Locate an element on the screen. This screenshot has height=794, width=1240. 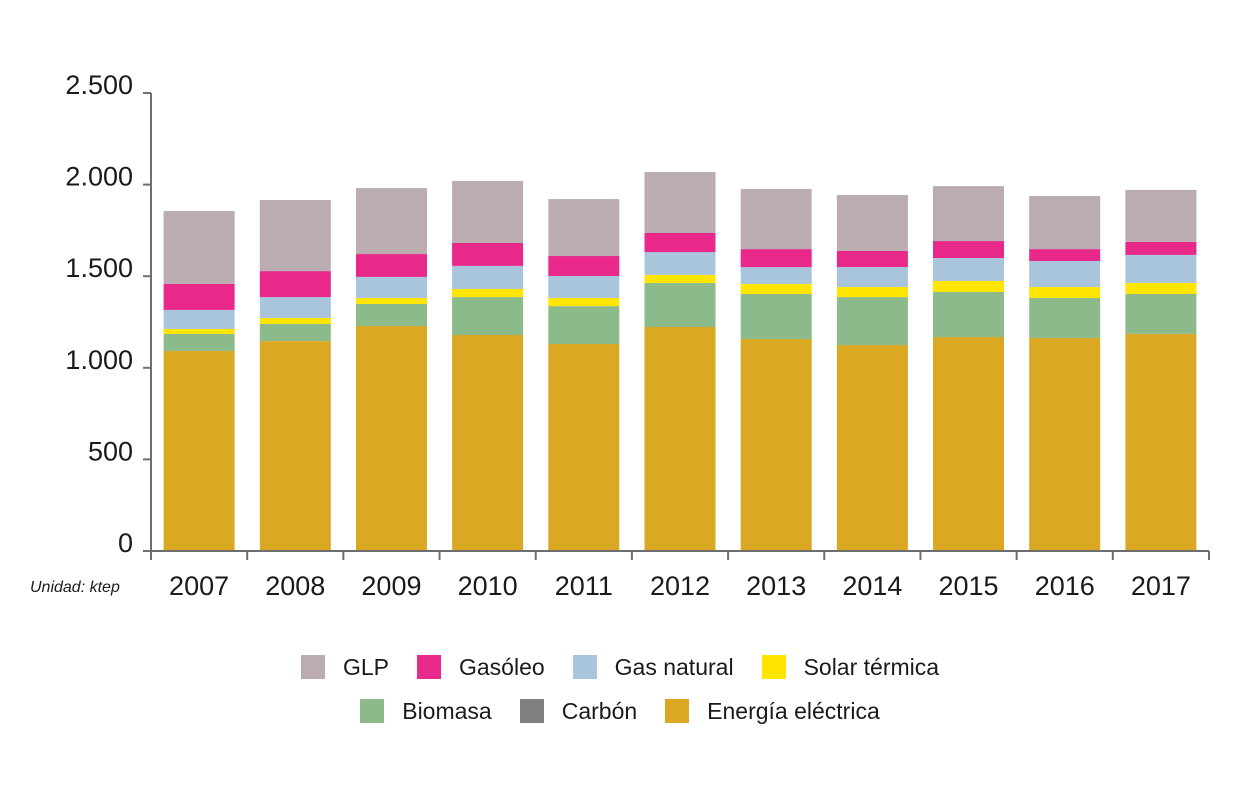
legend-swatch-carbon is located at coordinates (531, 711).